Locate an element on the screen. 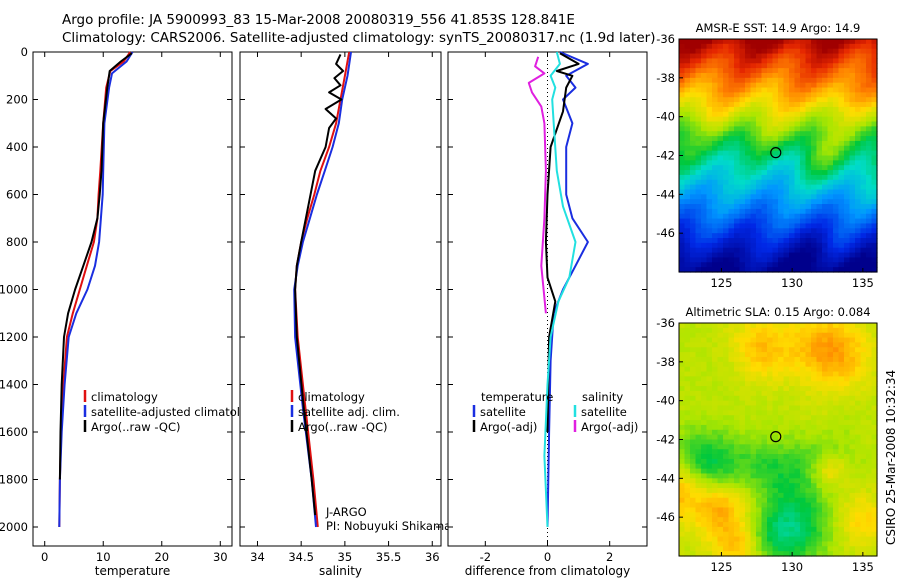 Image resolution: width=900 pixels, height=580 pixels. series-line-temperature-argo-adj- is located at coordinates (562, 242).